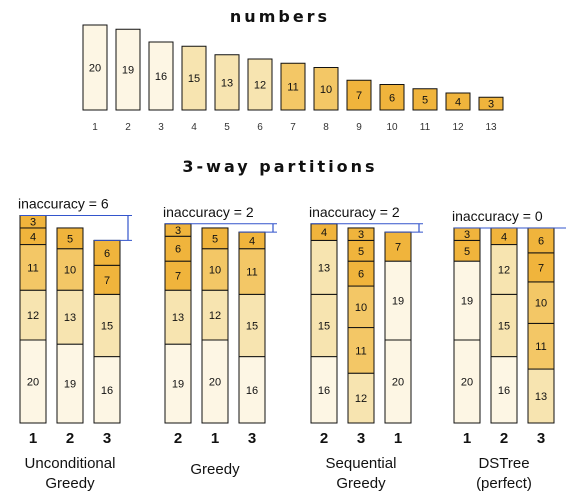 This screenshot has width=580, height=499. I want to click on number-index-label: 12, so click(458, 127).